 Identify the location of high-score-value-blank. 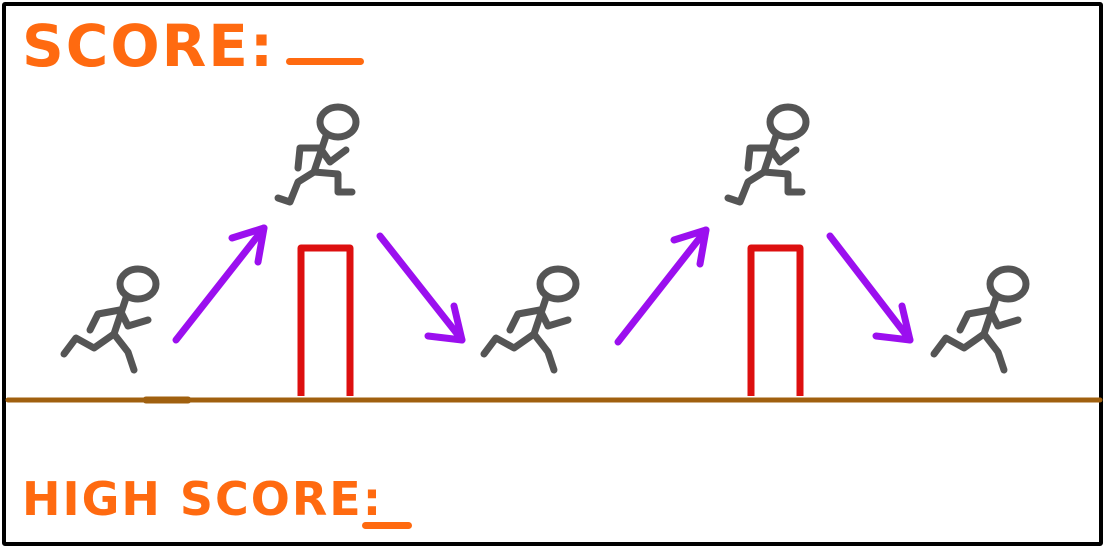
(387, 525).